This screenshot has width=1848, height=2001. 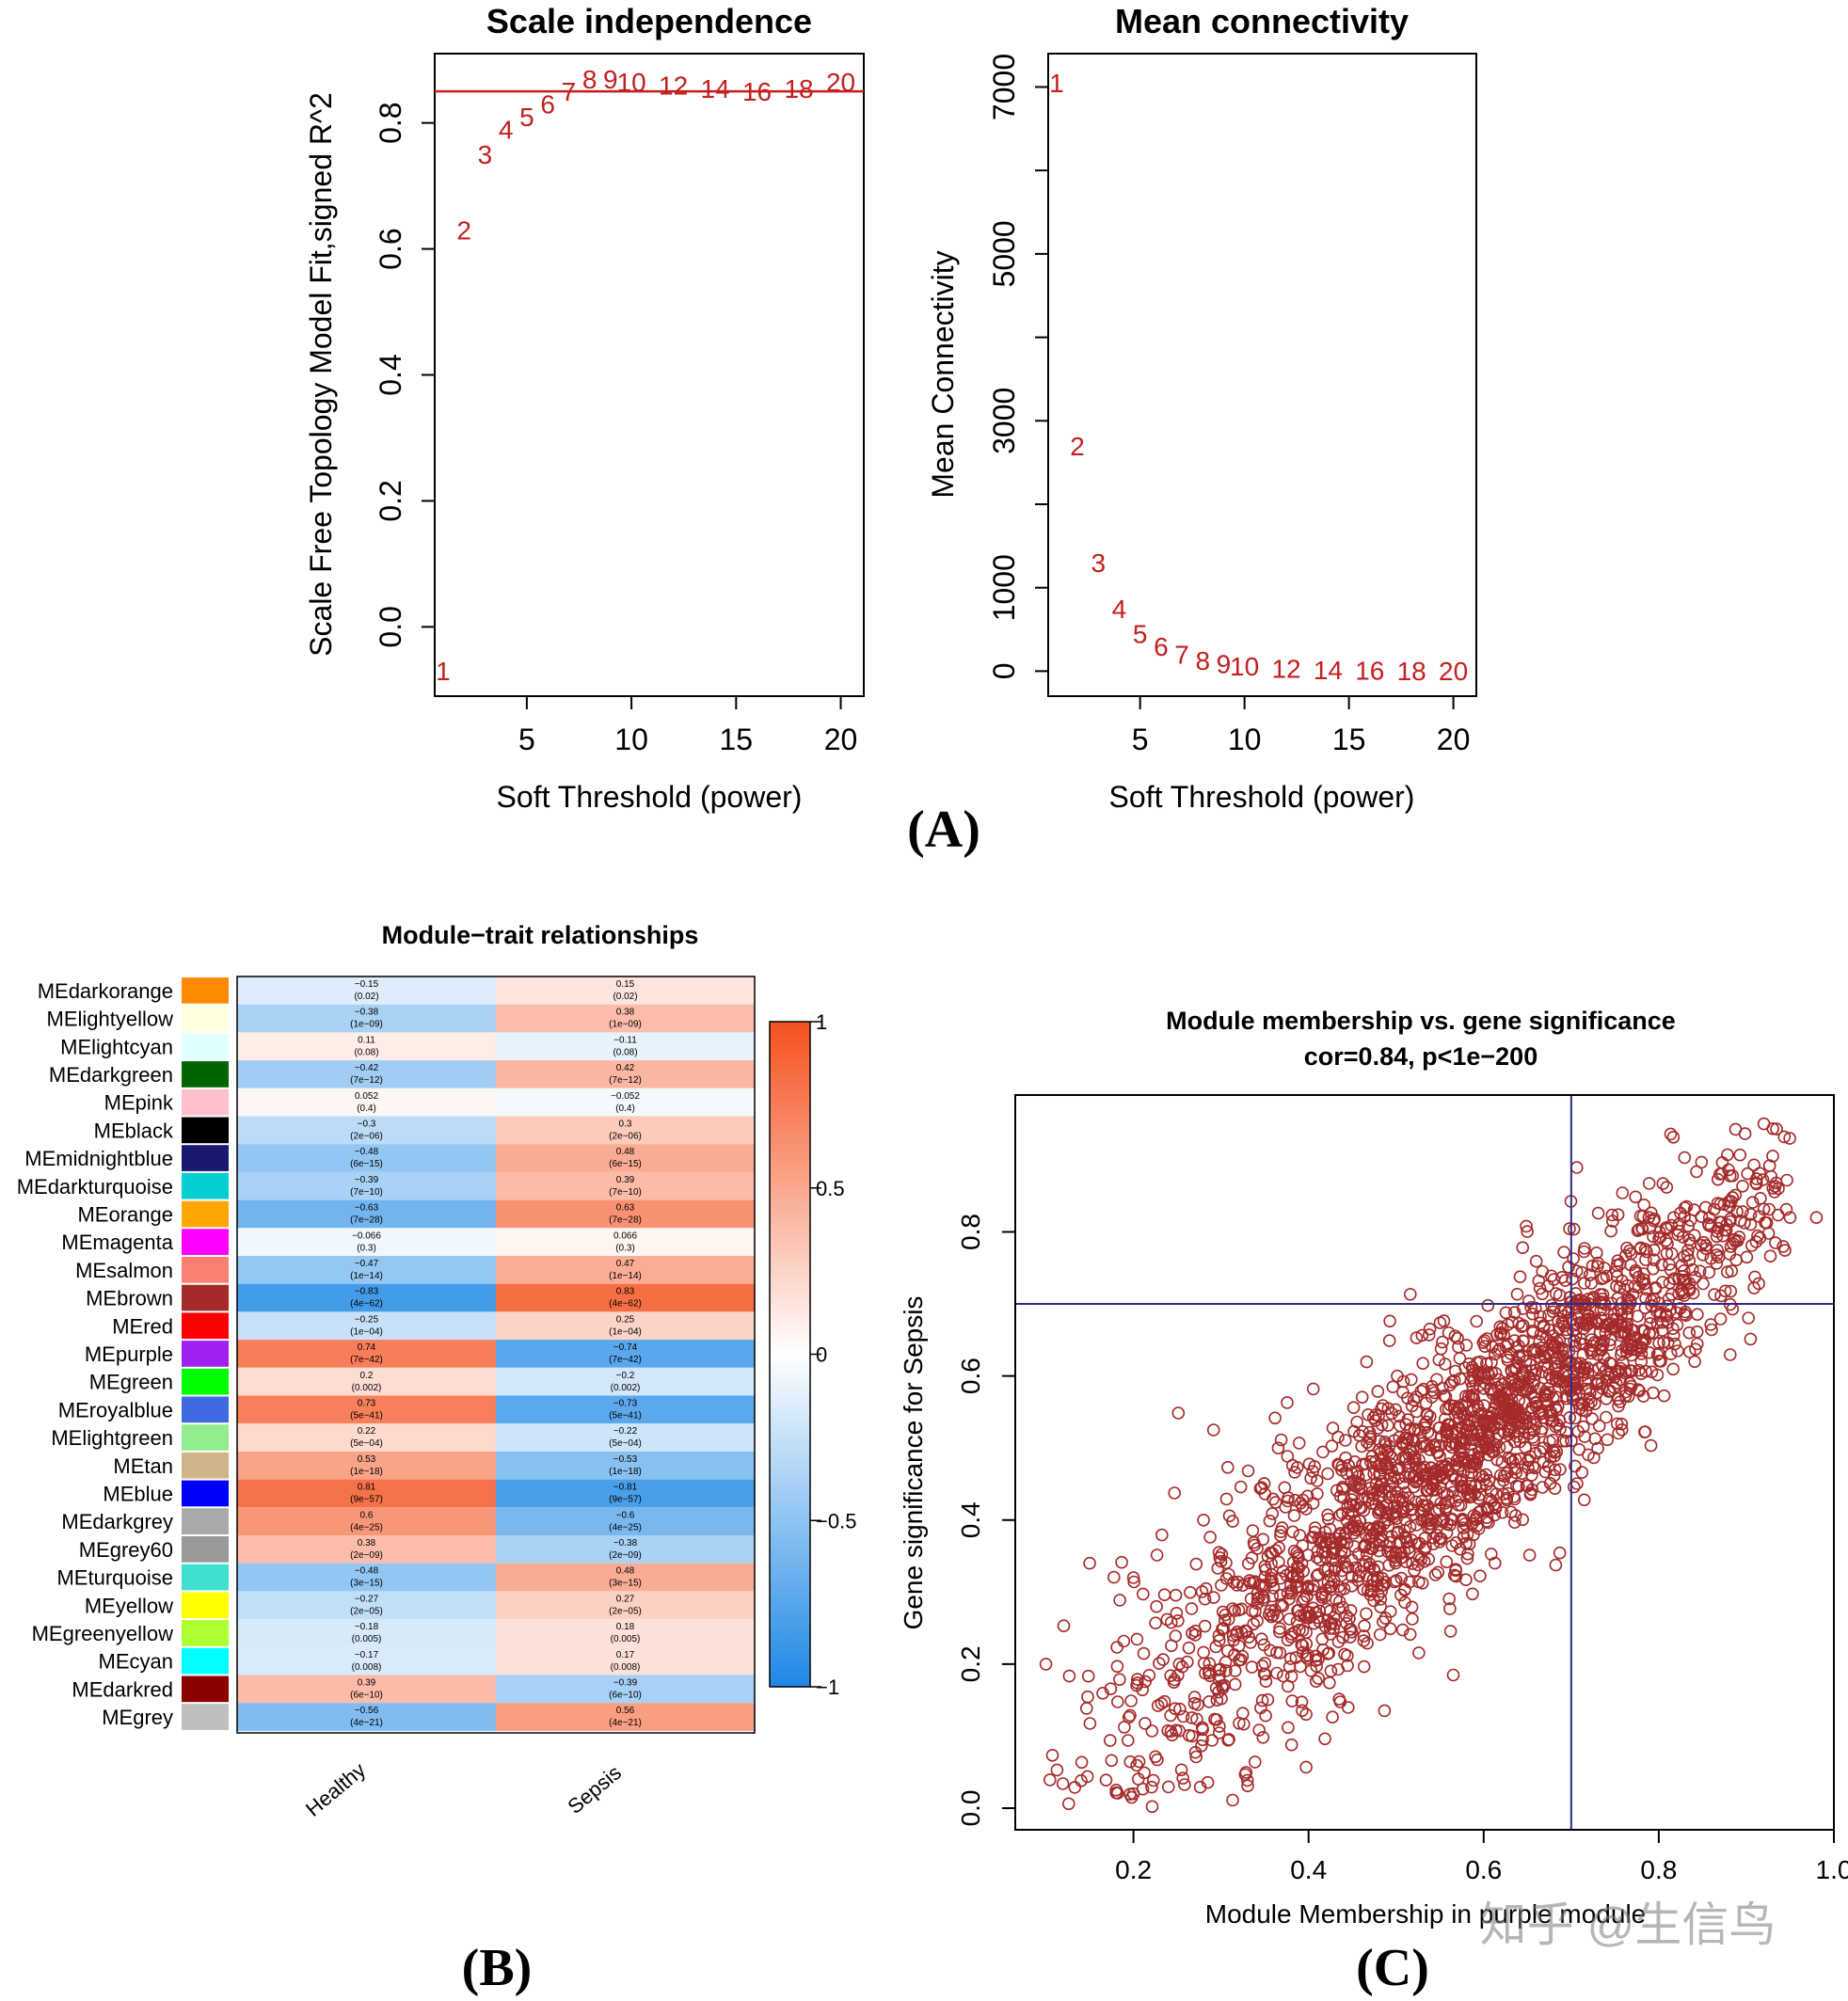 I want to click on row-label: MEbrown, so click(x=129, y=1298).